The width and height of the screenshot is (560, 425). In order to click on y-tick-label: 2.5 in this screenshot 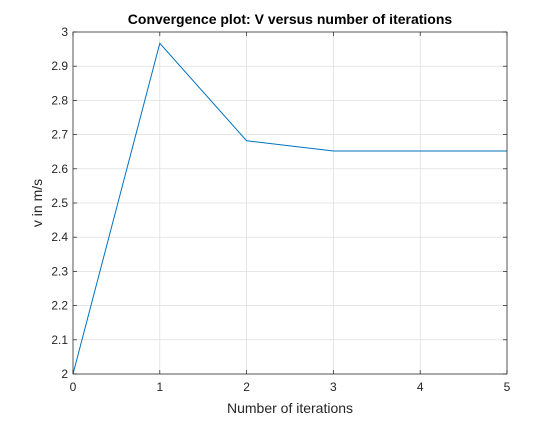, I will do `click(59, 203)`.